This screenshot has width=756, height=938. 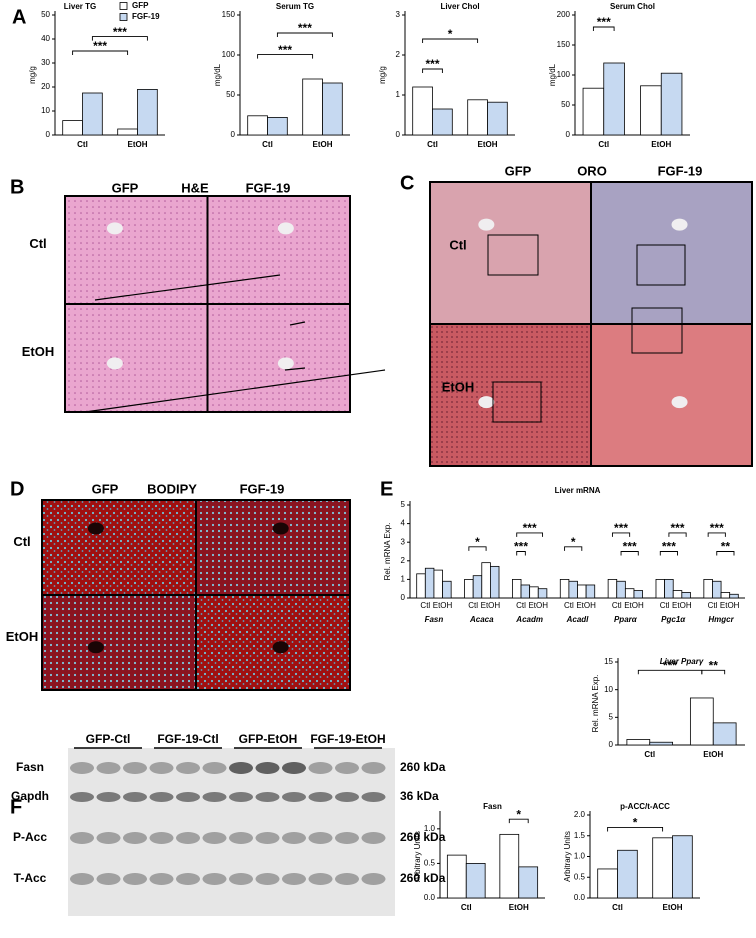 I want to click on image-column-label: GFP, so click(x=125, y=187).